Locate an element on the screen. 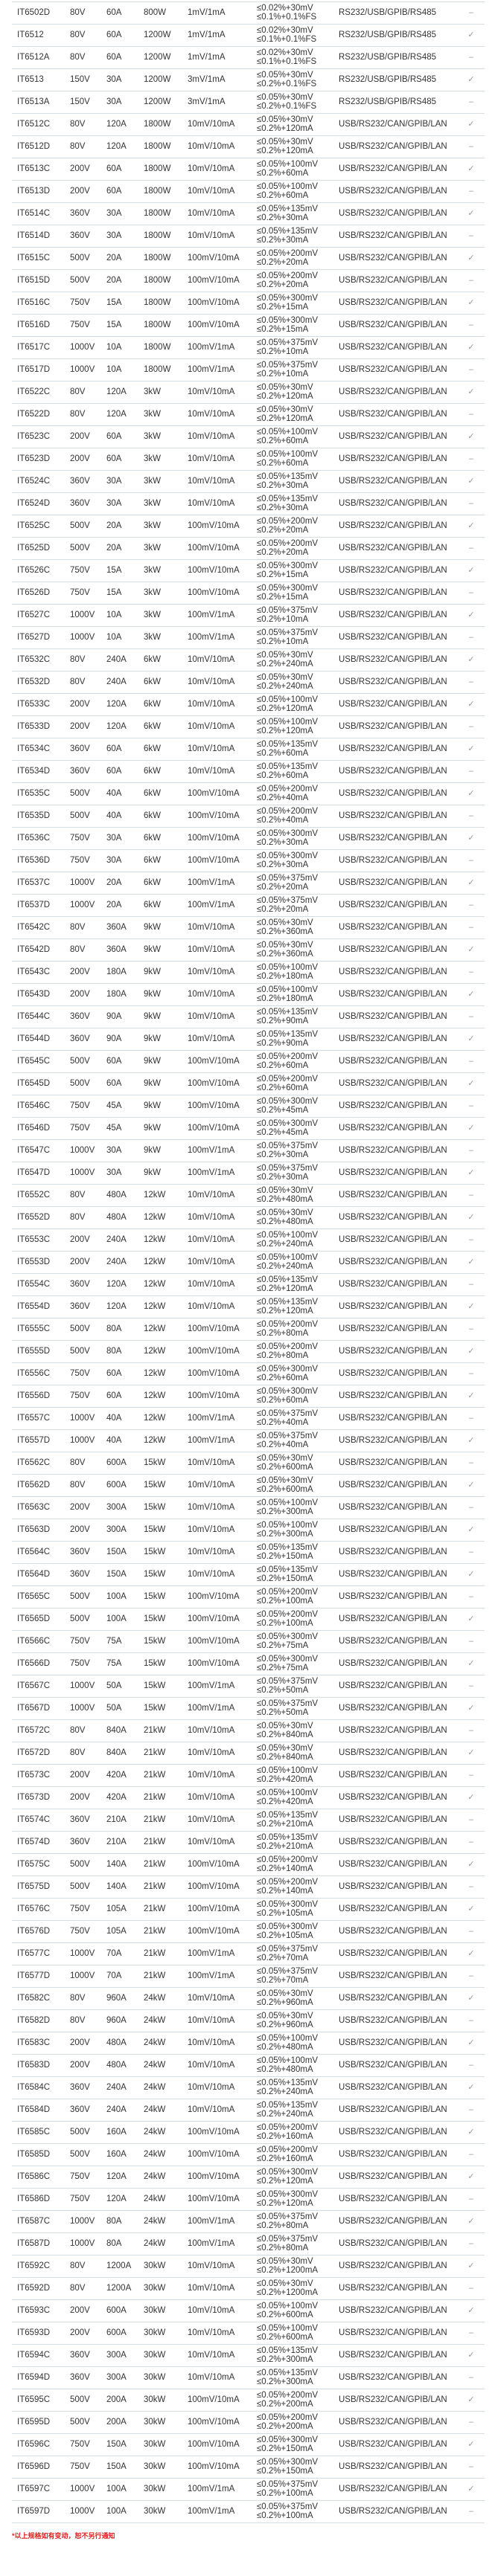 This screenshot has width=492, height=2576. current-accuracy: ≤0.2%+60mA is located at coordinates (283, 1087).